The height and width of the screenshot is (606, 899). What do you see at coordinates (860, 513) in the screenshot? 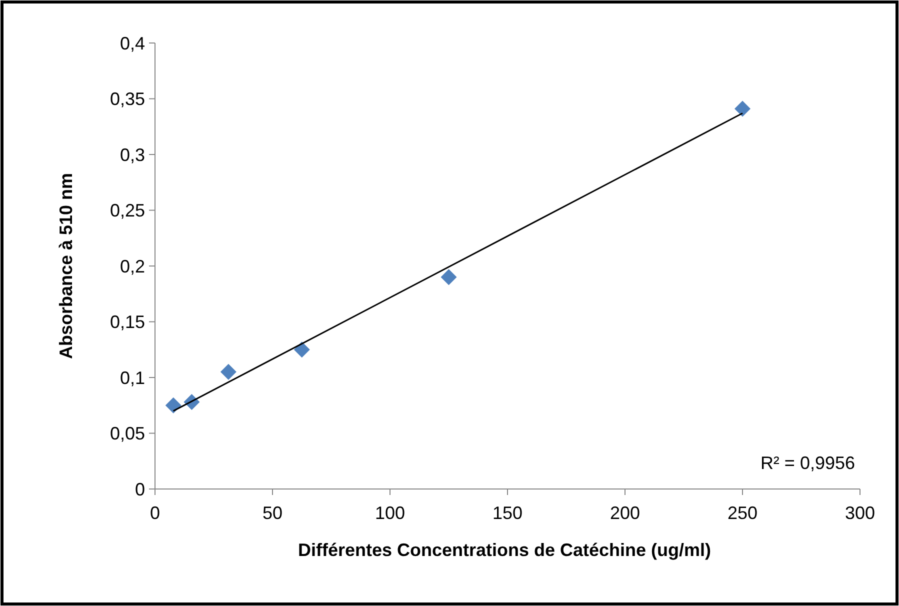
I see `x-tick-label: 300` at bounding box center [860, 513].